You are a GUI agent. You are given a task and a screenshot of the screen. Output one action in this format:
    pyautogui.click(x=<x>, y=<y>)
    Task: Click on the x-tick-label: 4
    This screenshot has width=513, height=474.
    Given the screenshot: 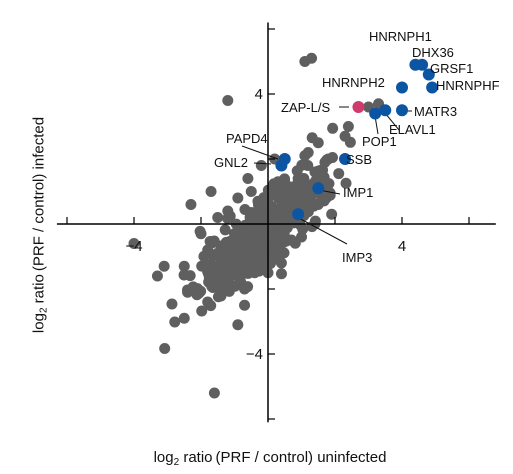 What is the action you would take?
    pyautogui.click(x=402, y=246)
    